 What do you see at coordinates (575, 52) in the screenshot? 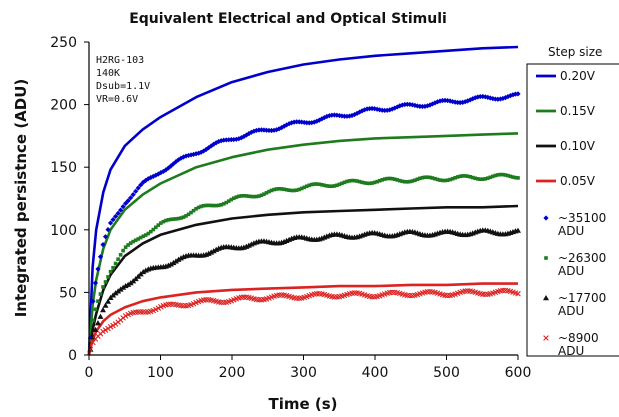
I see `legend-title: Step size` at bounding box center [575, 52].